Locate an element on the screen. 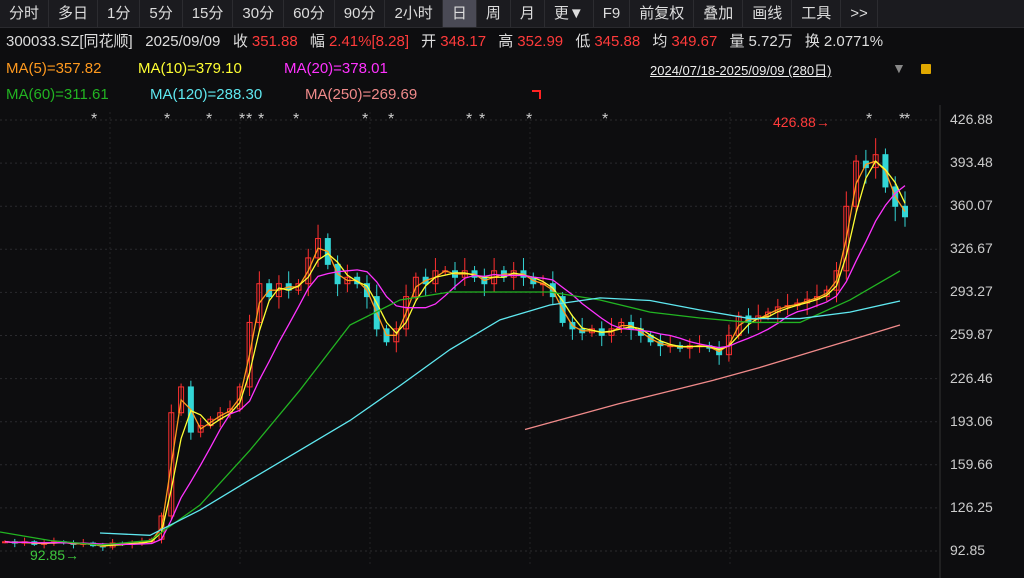 The image size is (1024, 578). ma10-legend: MA(10)=379.10 is located at coordinates (190, 68).